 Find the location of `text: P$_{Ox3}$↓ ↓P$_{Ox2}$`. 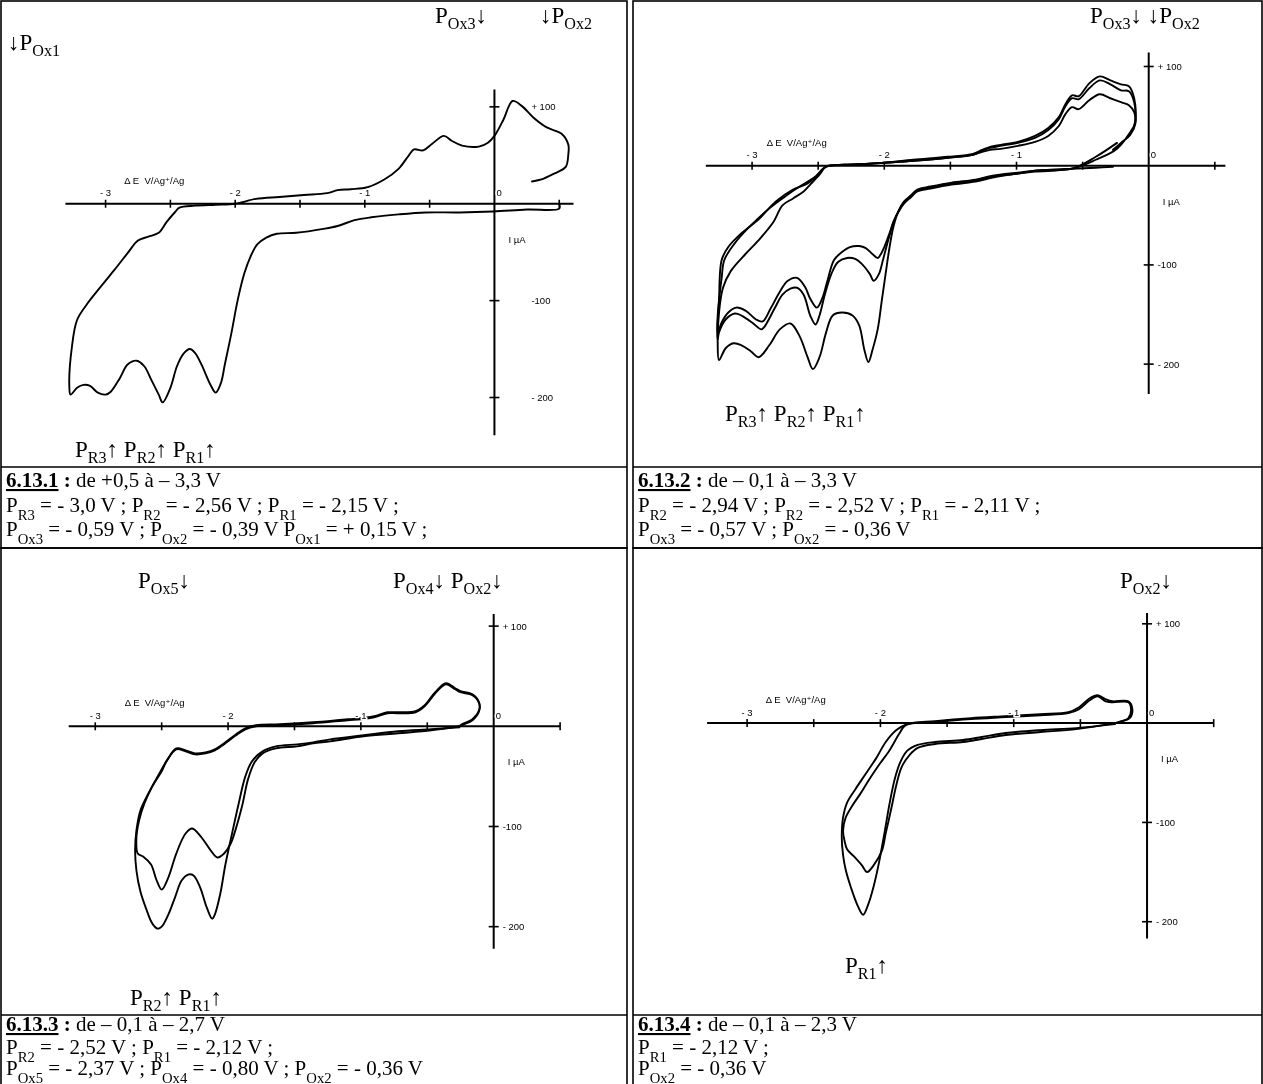

text: P$_{Ox3}$↓ ↓P$_{Ox2}$ is located at coordinates (1145, 17).